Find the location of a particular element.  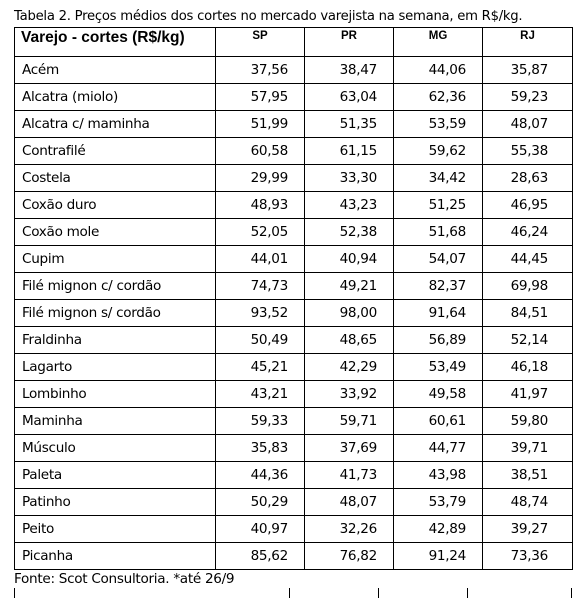

table-row: Coxão duro 48,93 43,23 51,25 46,95 is located at coordinates (293, 205).